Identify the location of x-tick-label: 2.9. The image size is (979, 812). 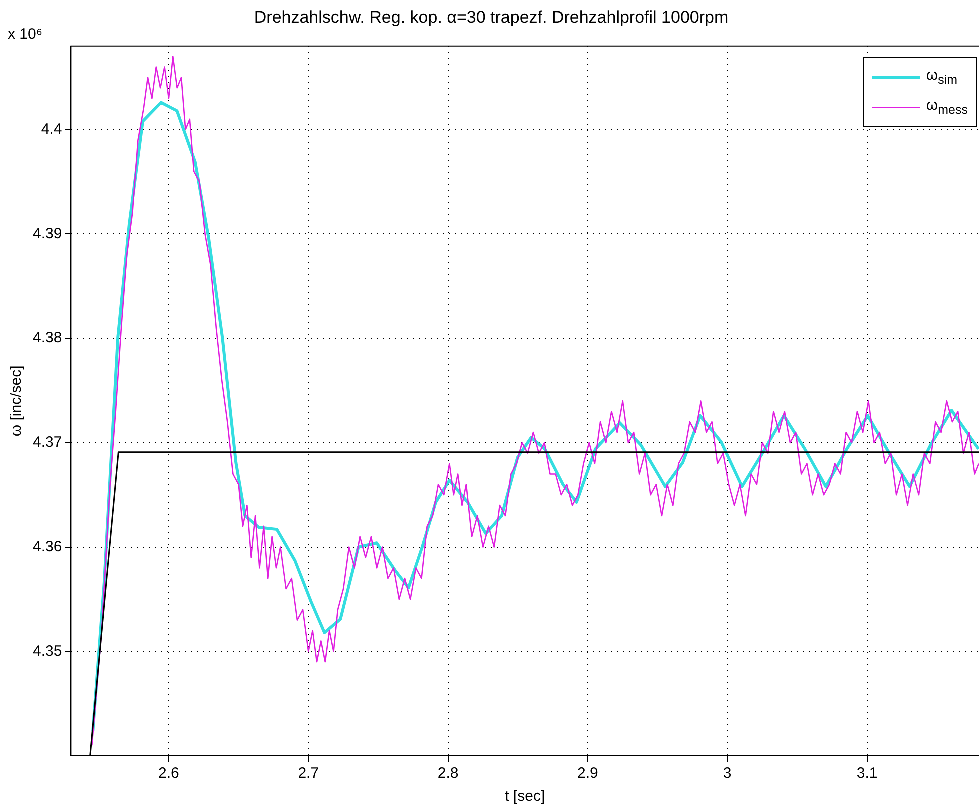
(588, 773).